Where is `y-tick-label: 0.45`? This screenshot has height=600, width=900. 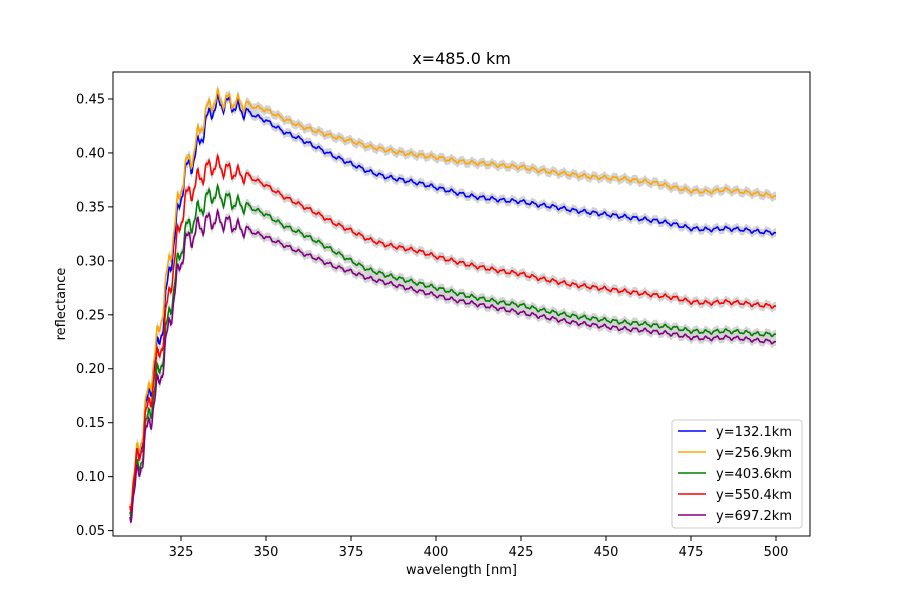
y-tick-label: 0.45 is located at coordinates (90, 99).